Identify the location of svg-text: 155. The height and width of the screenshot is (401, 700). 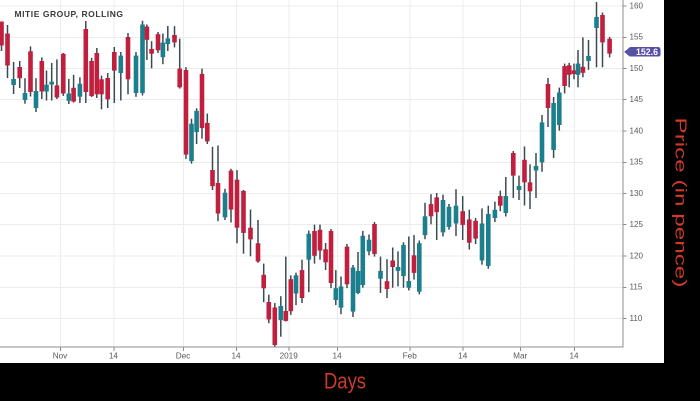
(637, 37).